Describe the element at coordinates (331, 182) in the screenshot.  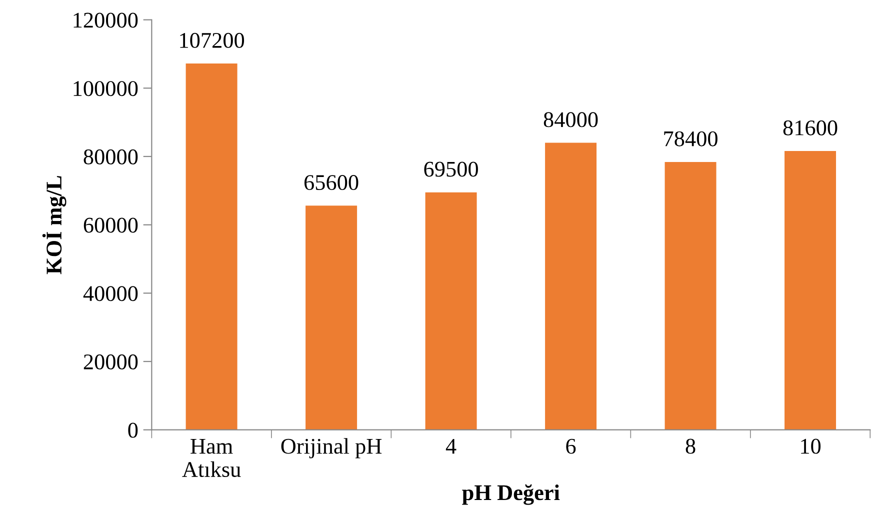
I see `data-label: 65600` at that location.